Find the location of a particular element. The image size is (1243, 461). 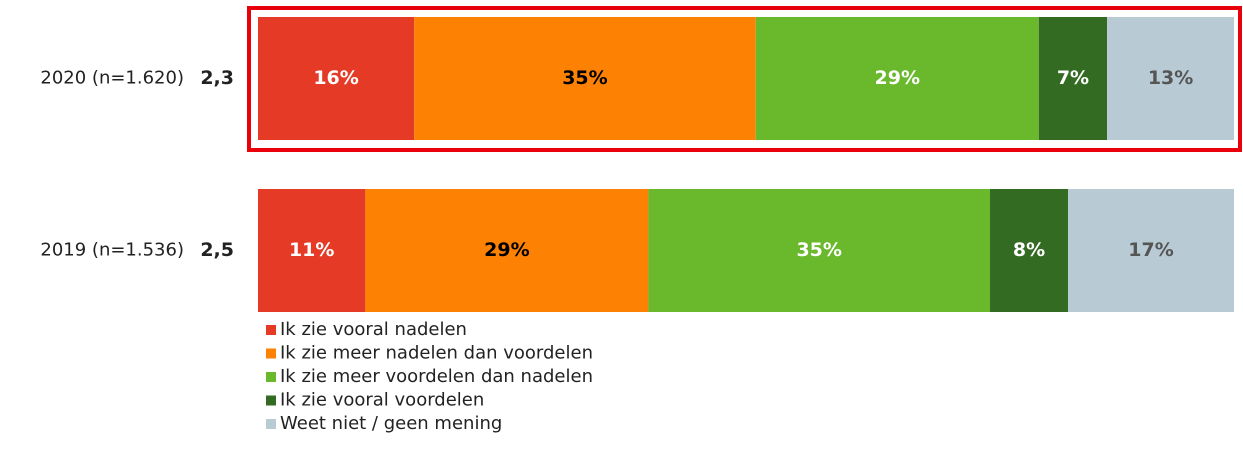

data-label: 11% is located at coordinates (311, 250).